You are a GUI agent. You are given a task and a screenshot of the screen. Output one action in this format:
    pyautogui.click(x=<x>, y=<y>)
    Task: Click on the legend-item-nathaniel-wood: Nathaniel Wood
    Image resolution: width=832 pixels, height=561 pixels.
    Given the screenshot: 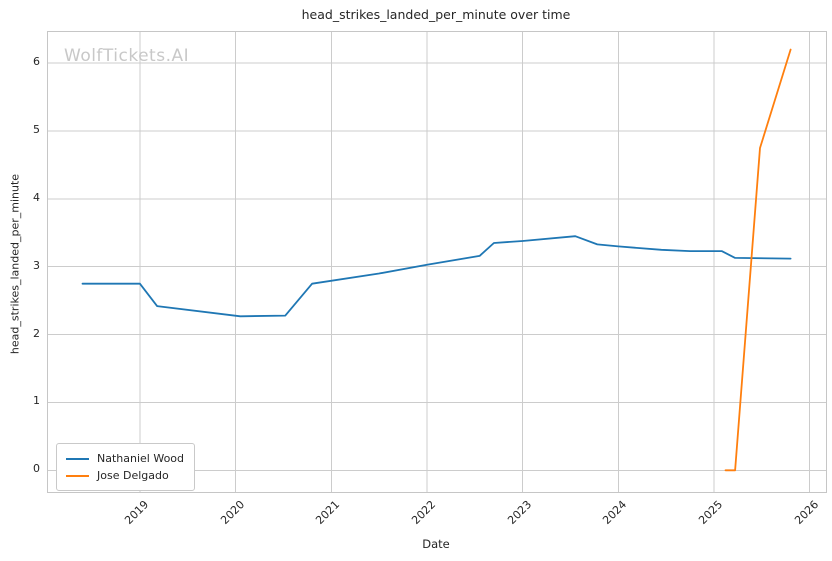 What is the action you would take?
    pyautogui.click(x=125, y=458)
    